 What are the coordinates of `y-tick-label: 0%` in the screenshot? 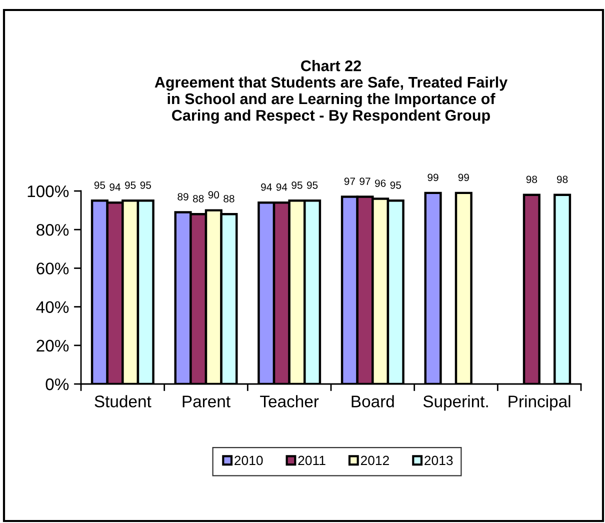 It's located at (57, 384).